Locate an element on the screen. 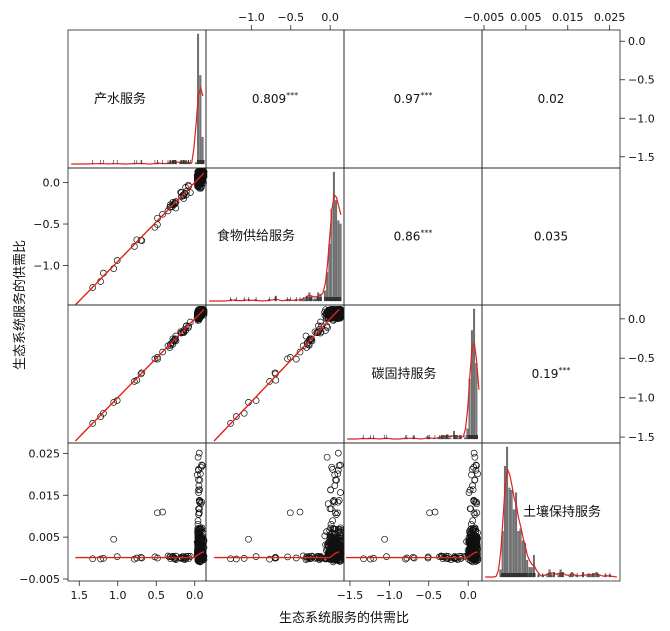 The image size is (670, 631). correlation-label-1-2: 0.86*** is located at coordinates (413, 236).